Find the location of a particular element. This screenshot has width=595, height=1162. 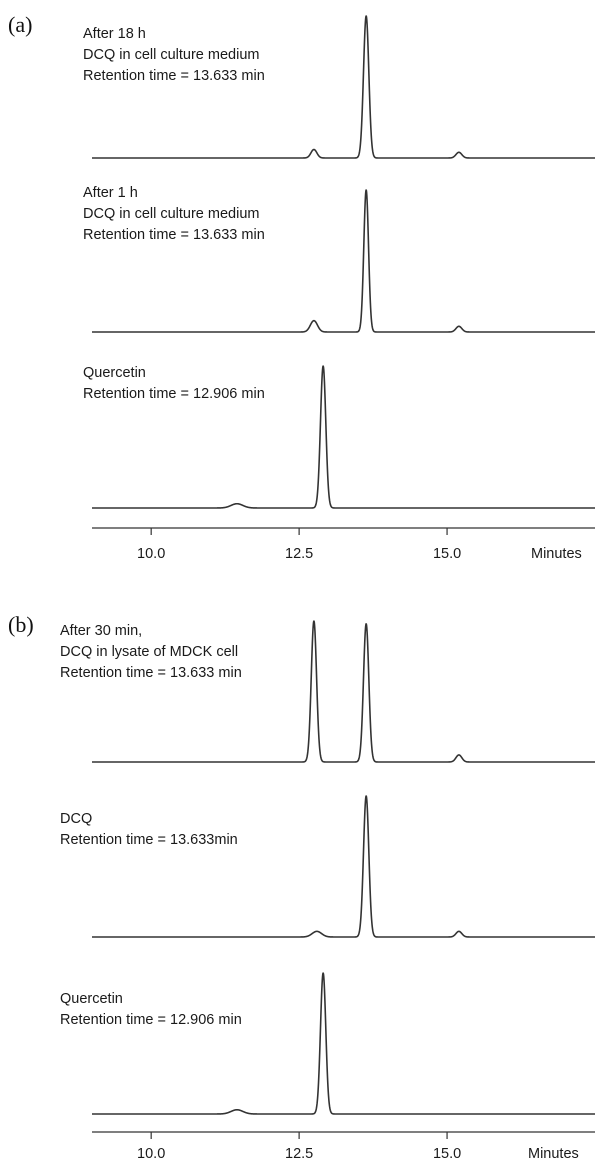

trace-label-line: Retention time = 13.633min is located at coordinates (149, 840).